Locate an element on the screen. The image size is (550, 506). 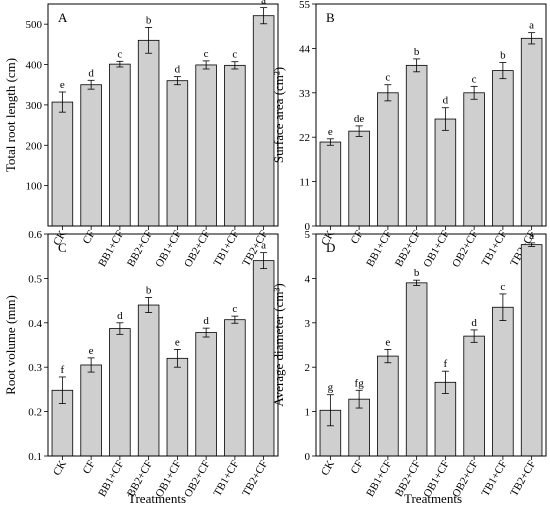
y-tick-label: 0.2 is located at coordinates (35, 413).